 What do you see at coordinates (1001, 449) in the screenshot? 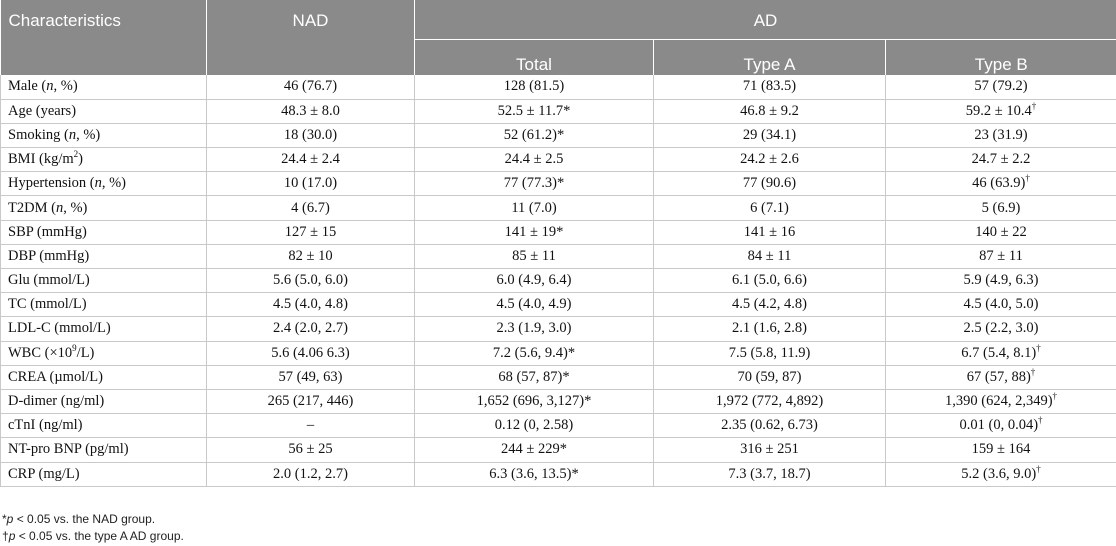
I see `cell-value: 159 ± 164` at bounding box center [1001, 449].